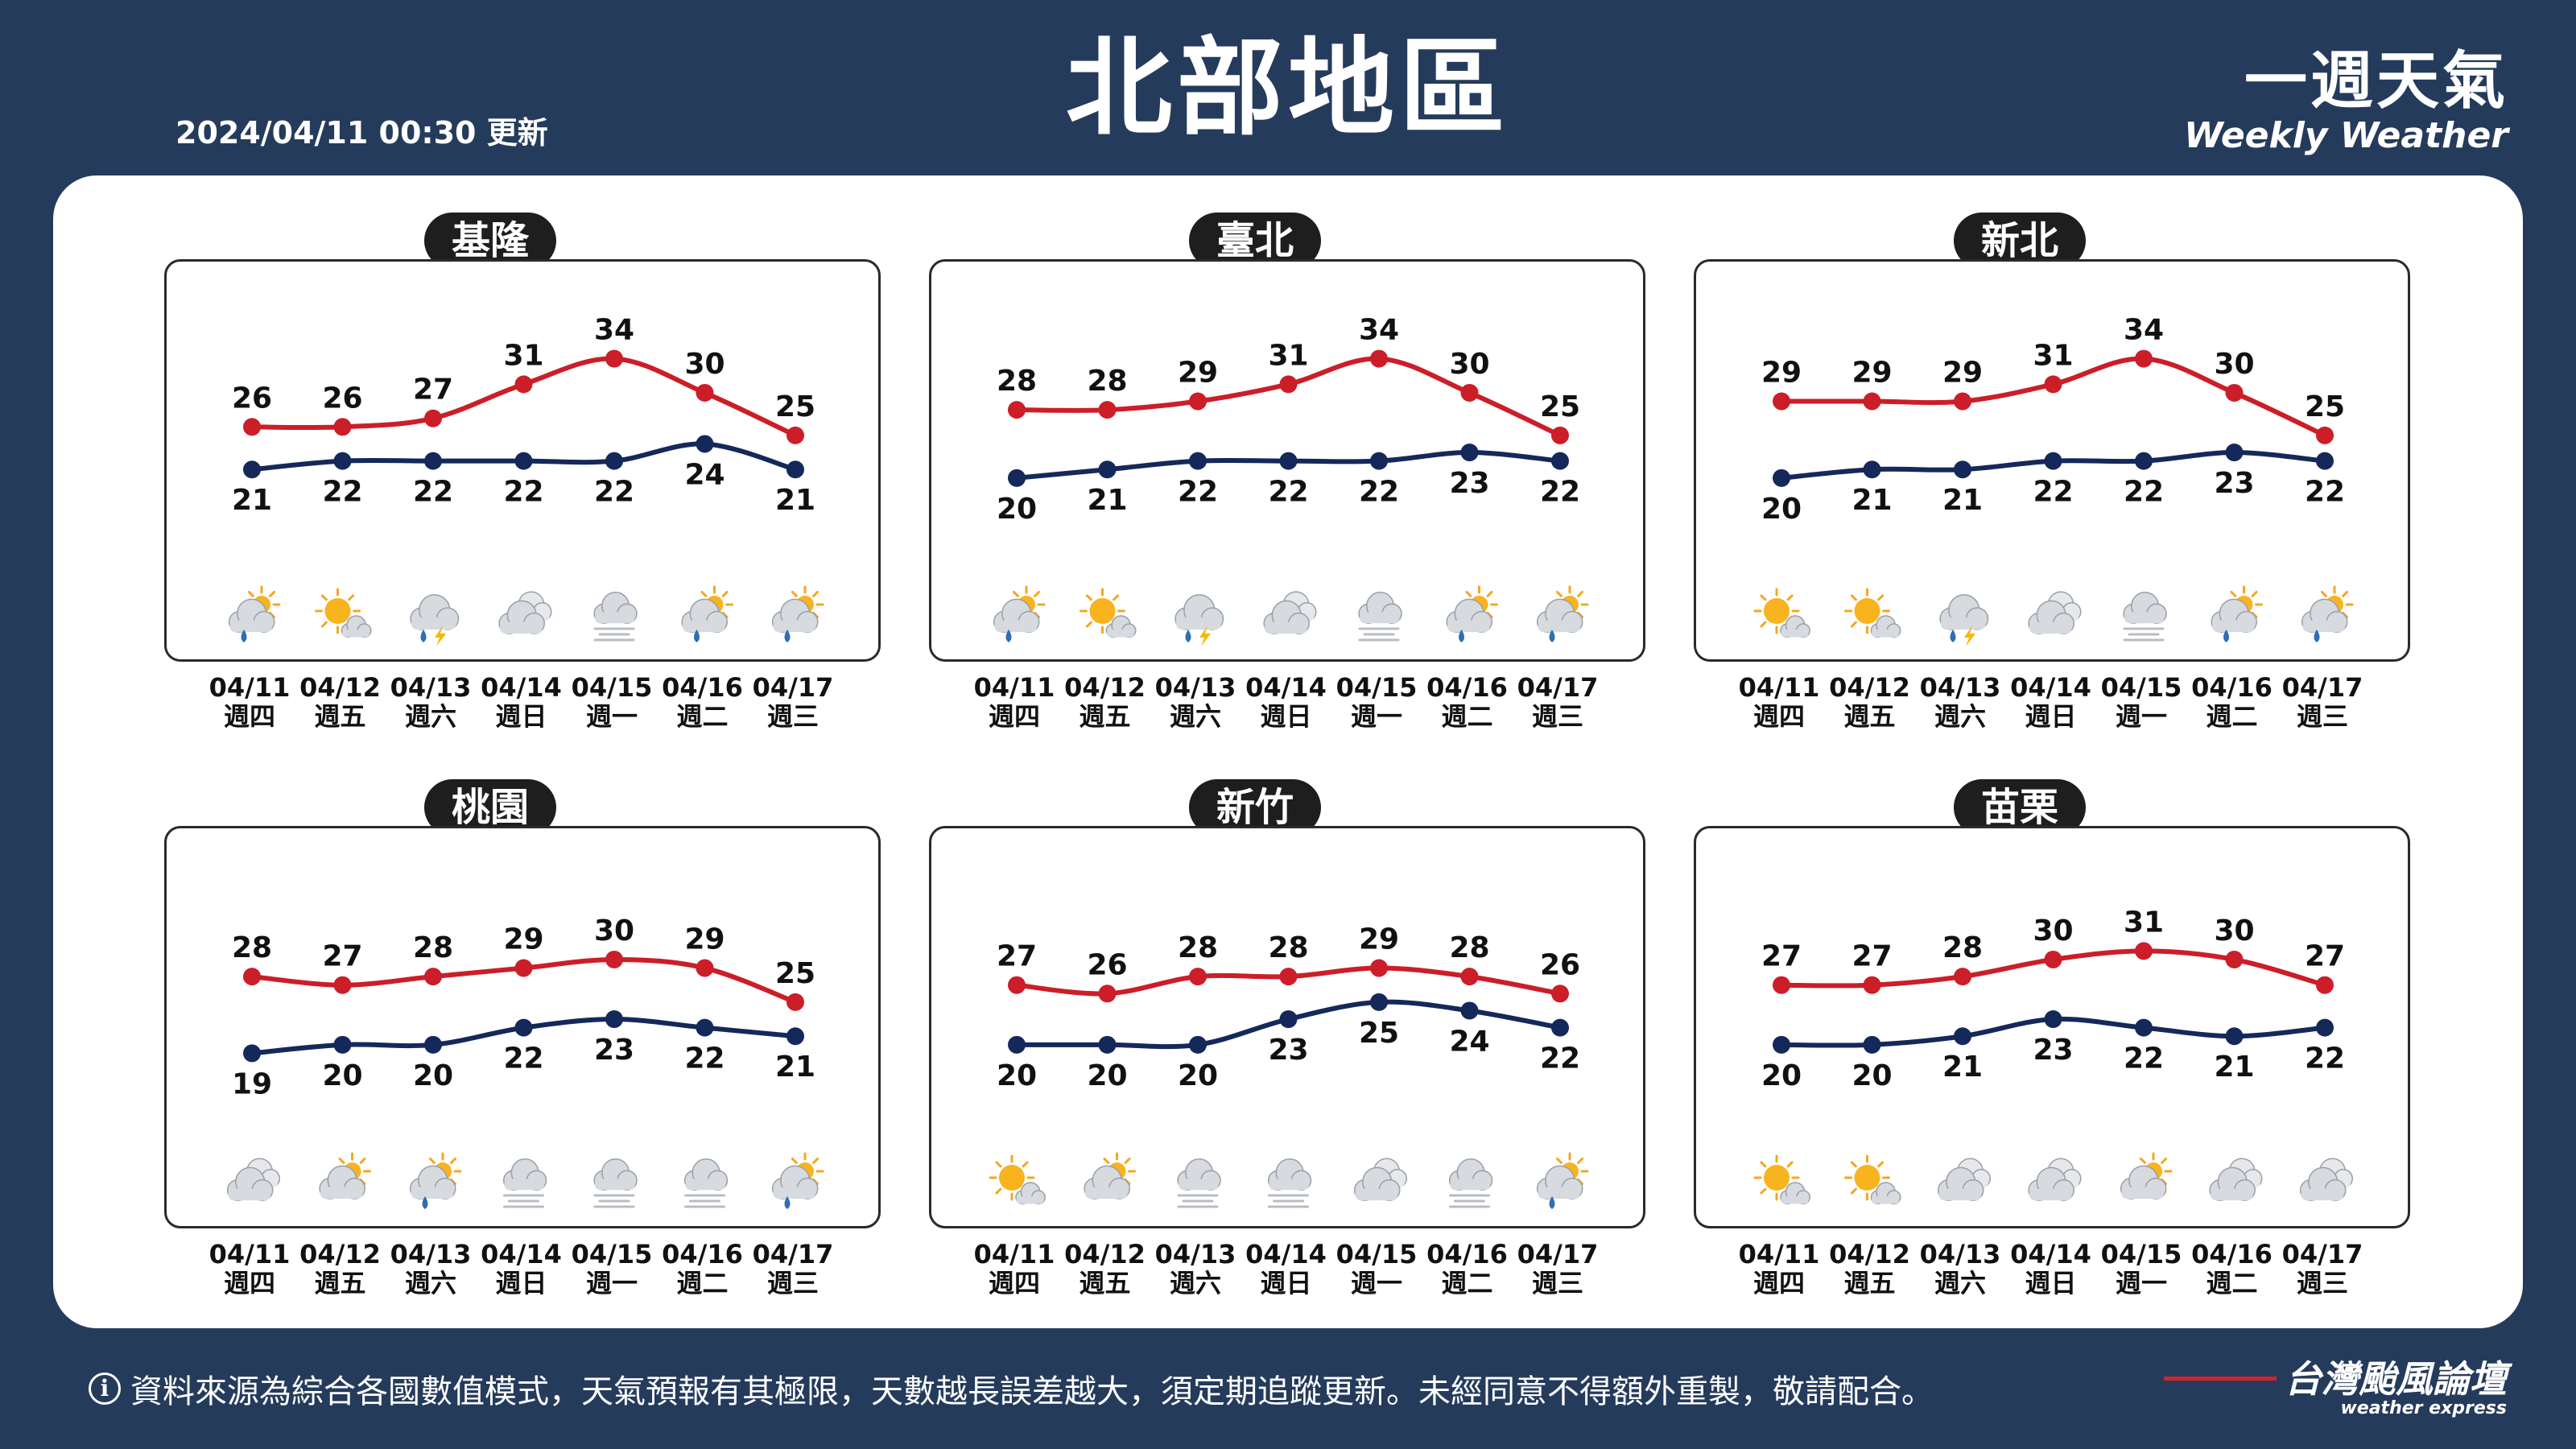 The height and width of the screenshot is (1449, 2576). Describe the element at coordinates (361, 133) in the screenshot. I see `update-timestamp: 2024/04/11 00:30 更新` at that location.